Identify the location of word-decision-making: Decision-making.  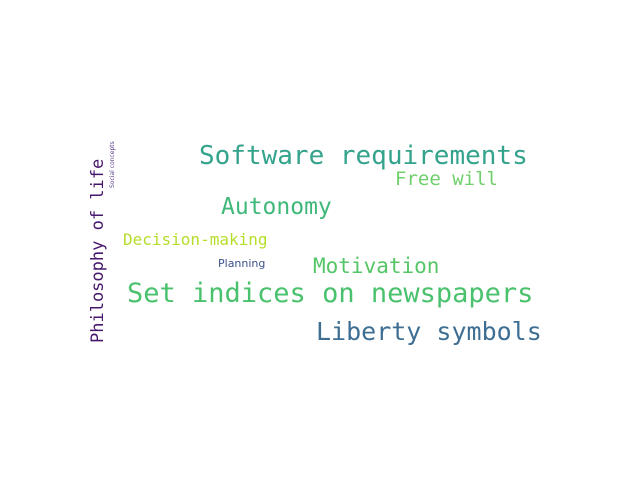
(195, 239).